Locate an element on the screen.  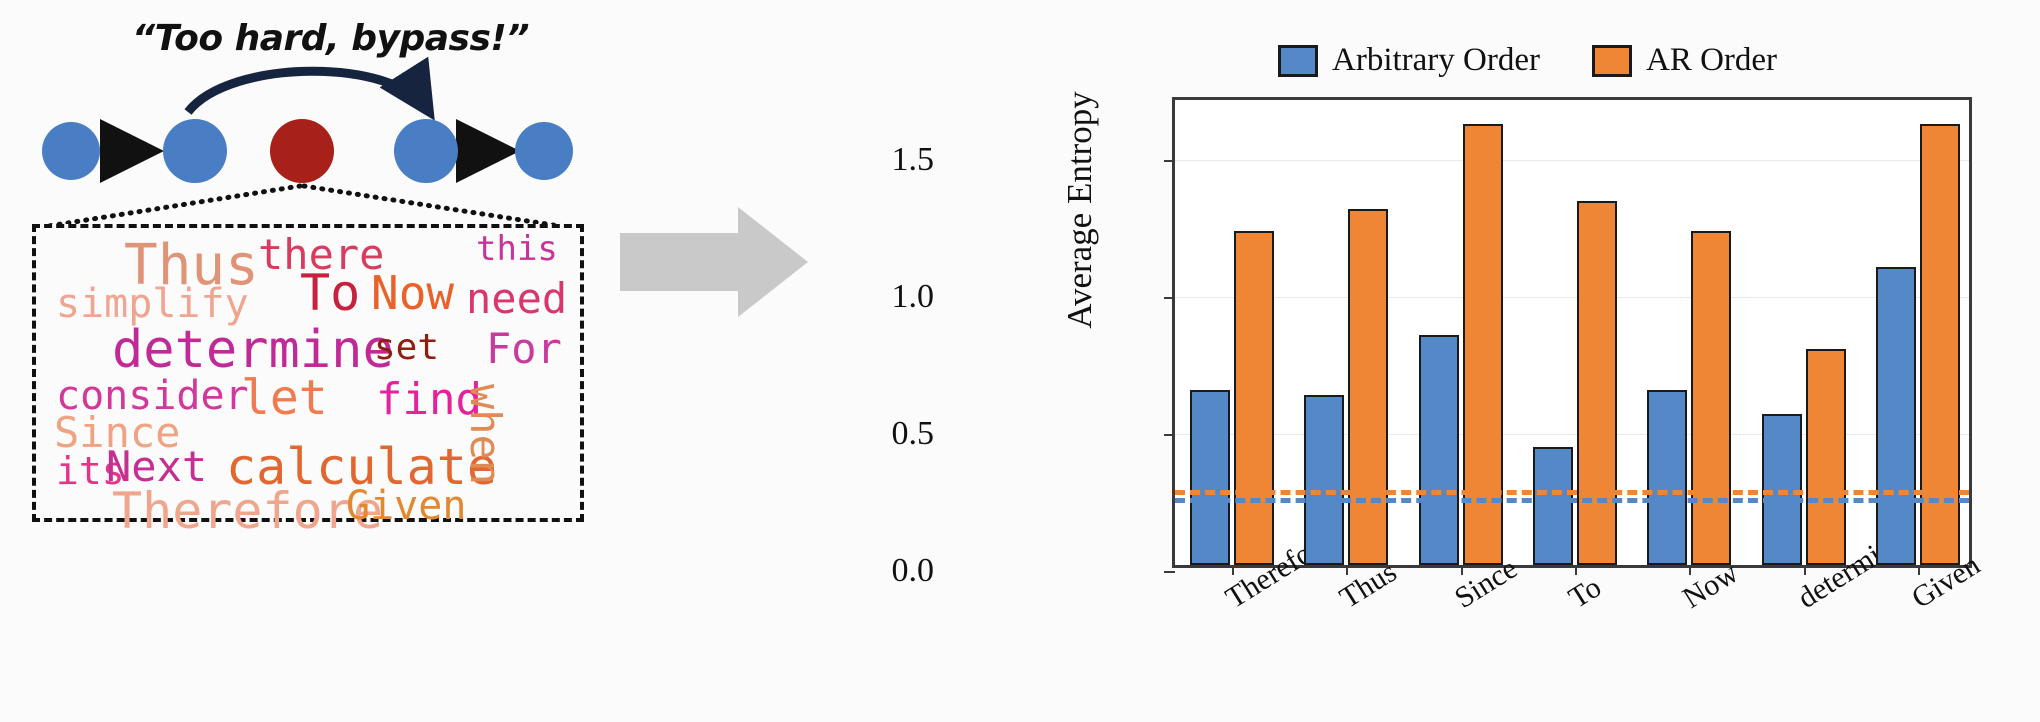
y-axis-label: Average Entropy is located at coordinates (1079, 210).